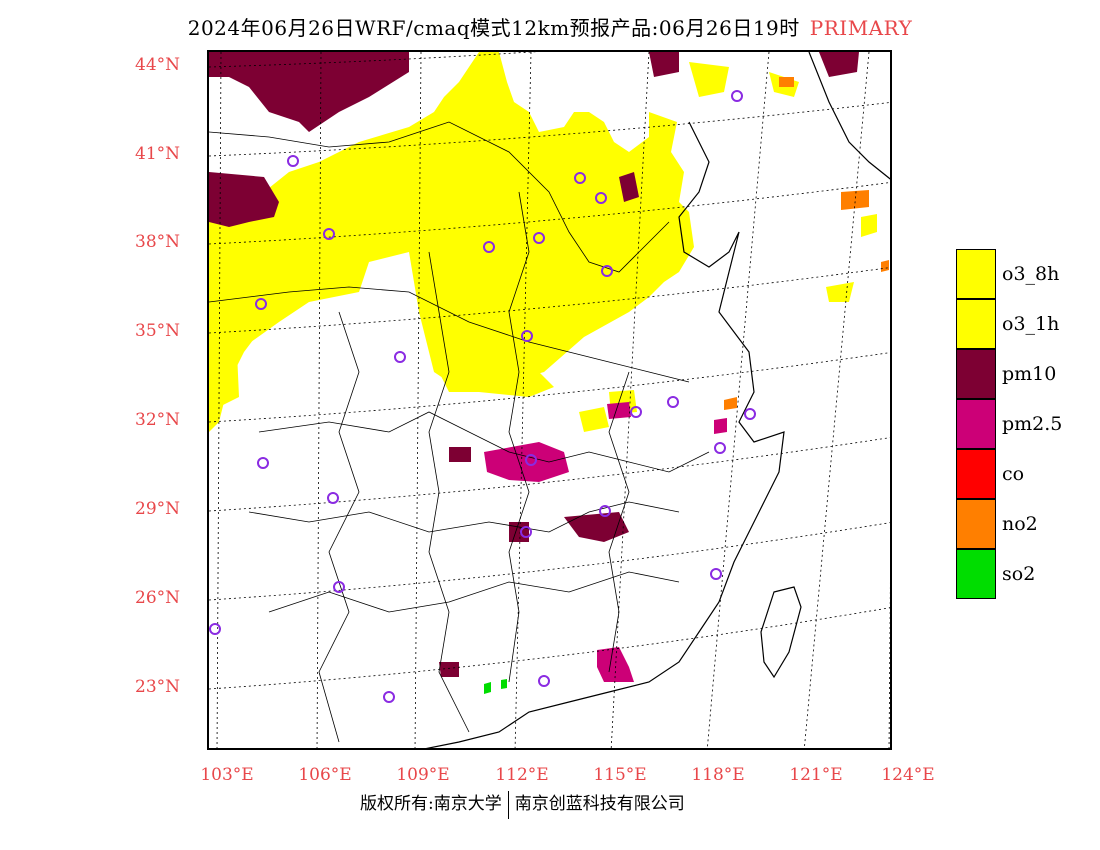 Image resolution: width=1100 pixels, height=850 pixels. I want to click on lon-label-115: 115°E, so click(620, 775).